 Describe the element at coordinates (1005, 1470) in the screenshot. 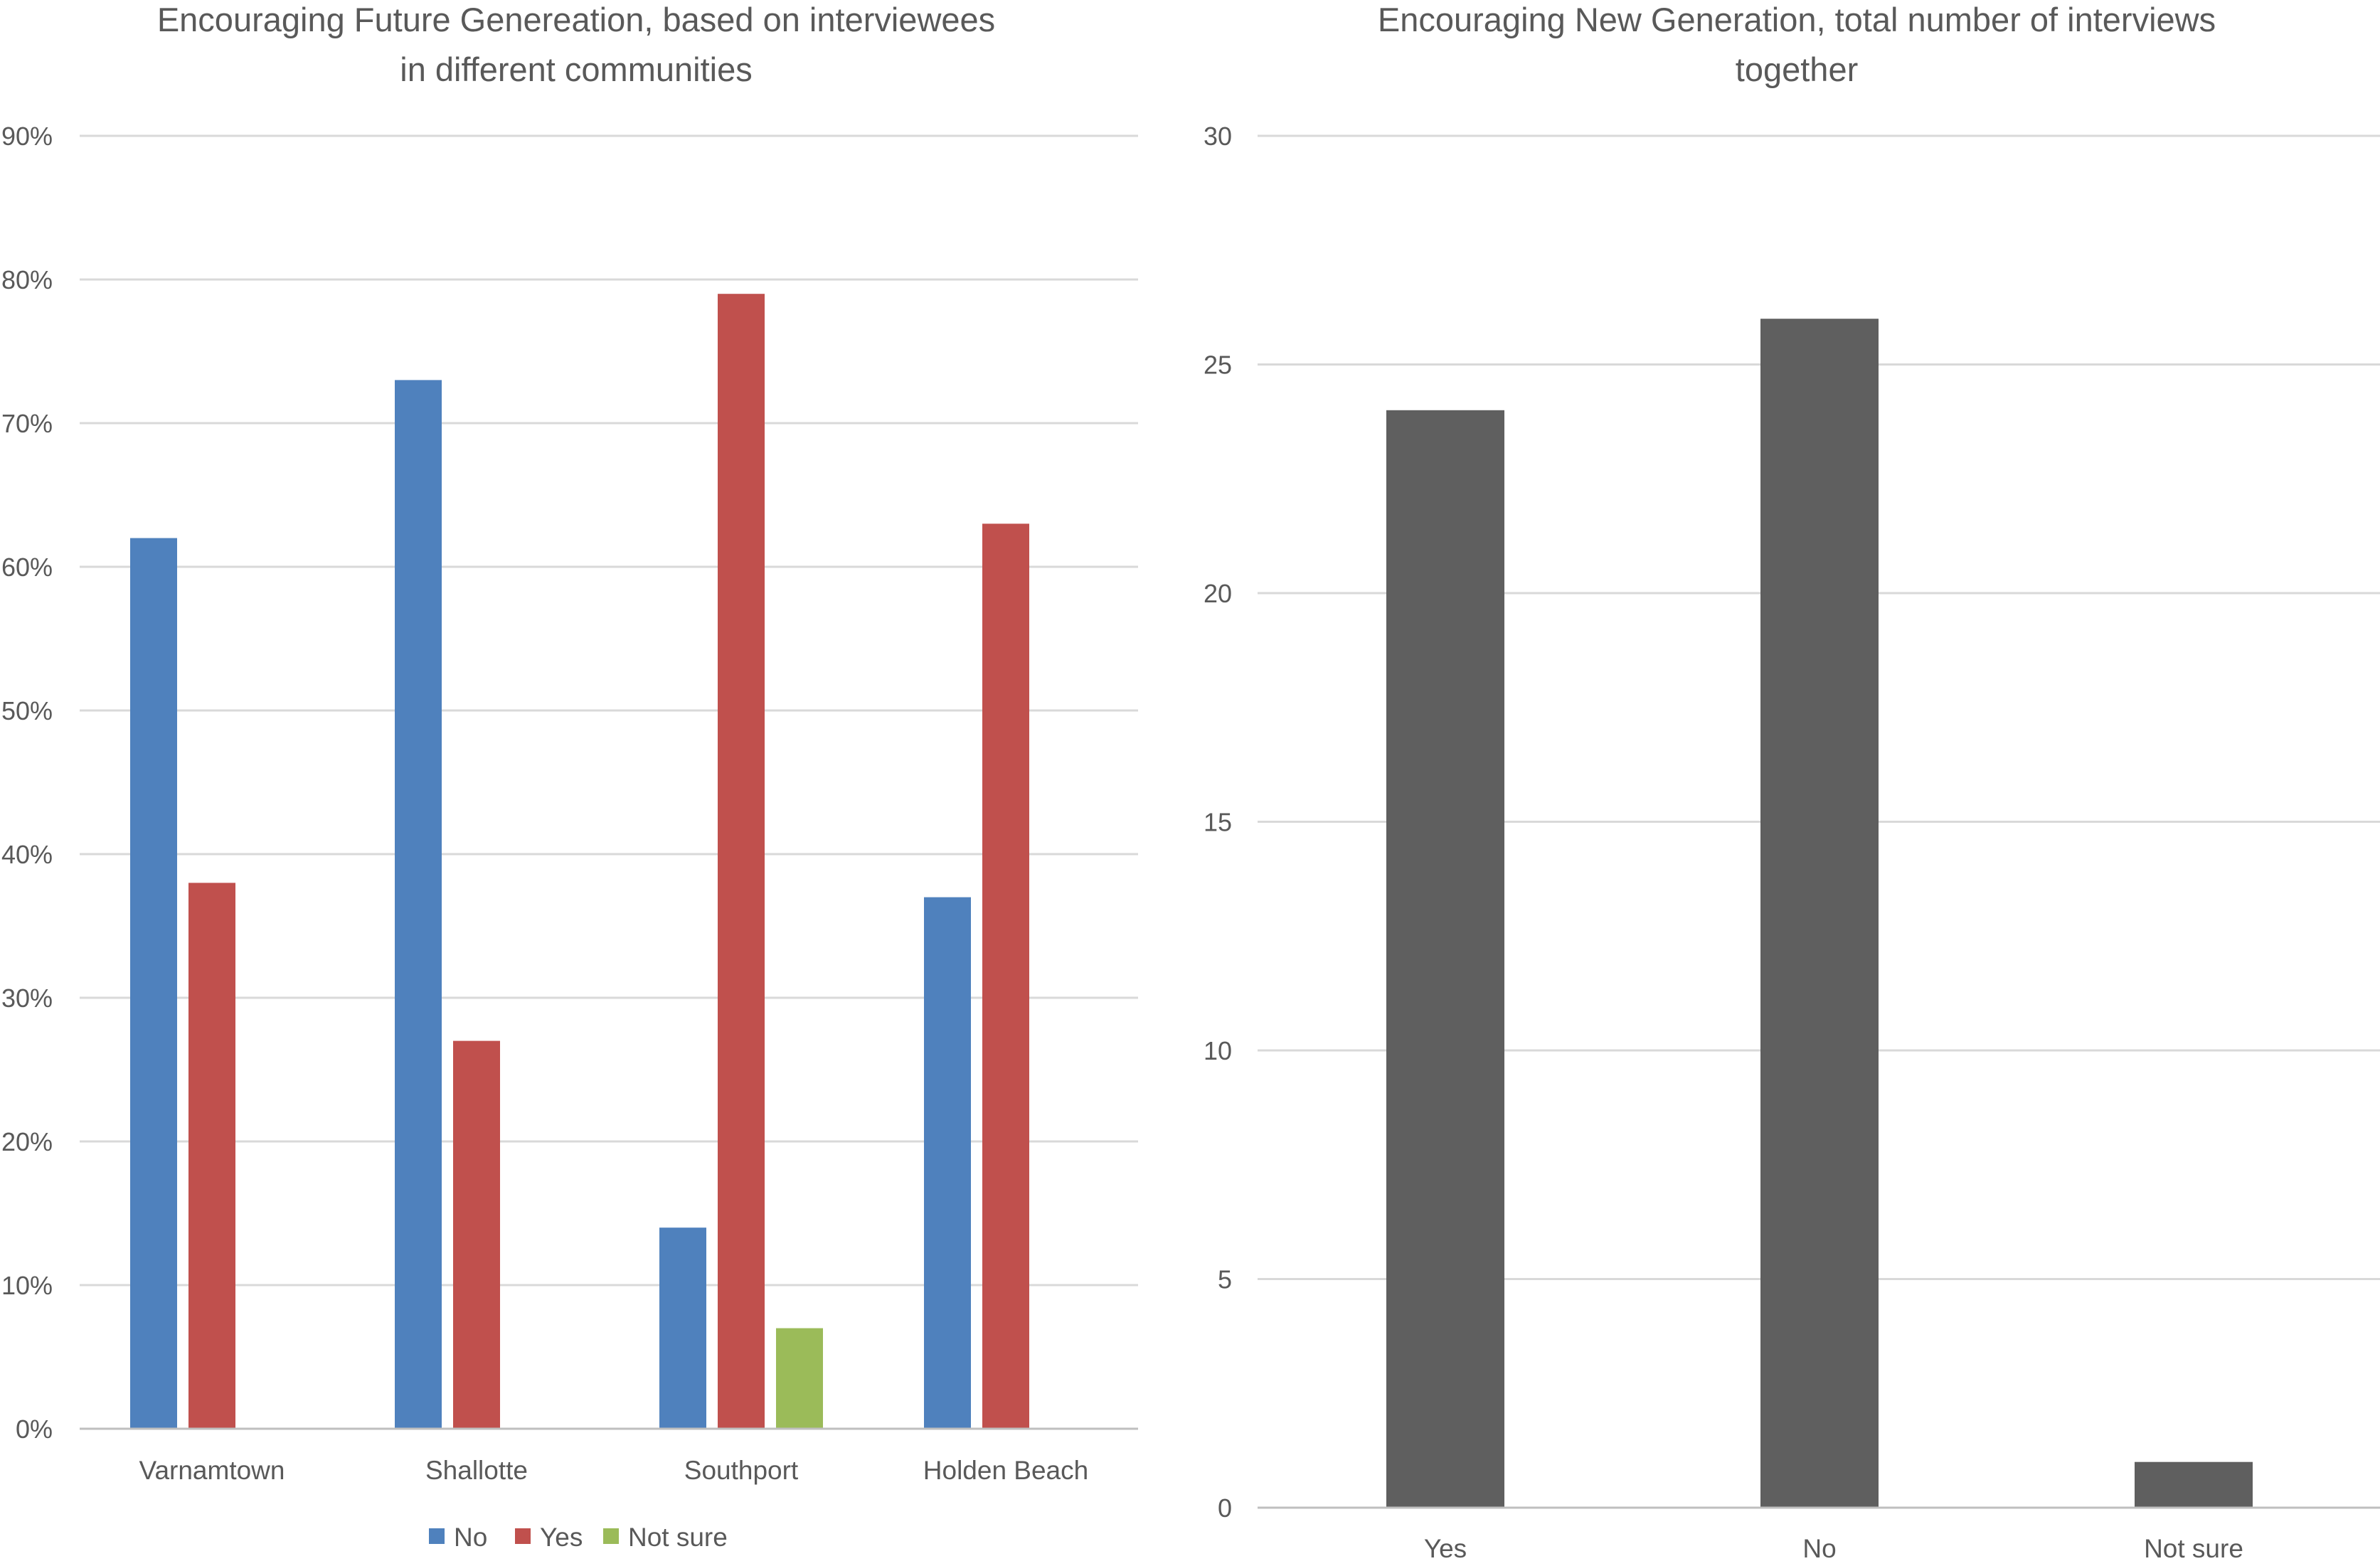

I see `chart-1-x-tick-label: Holden Beach` at that location.